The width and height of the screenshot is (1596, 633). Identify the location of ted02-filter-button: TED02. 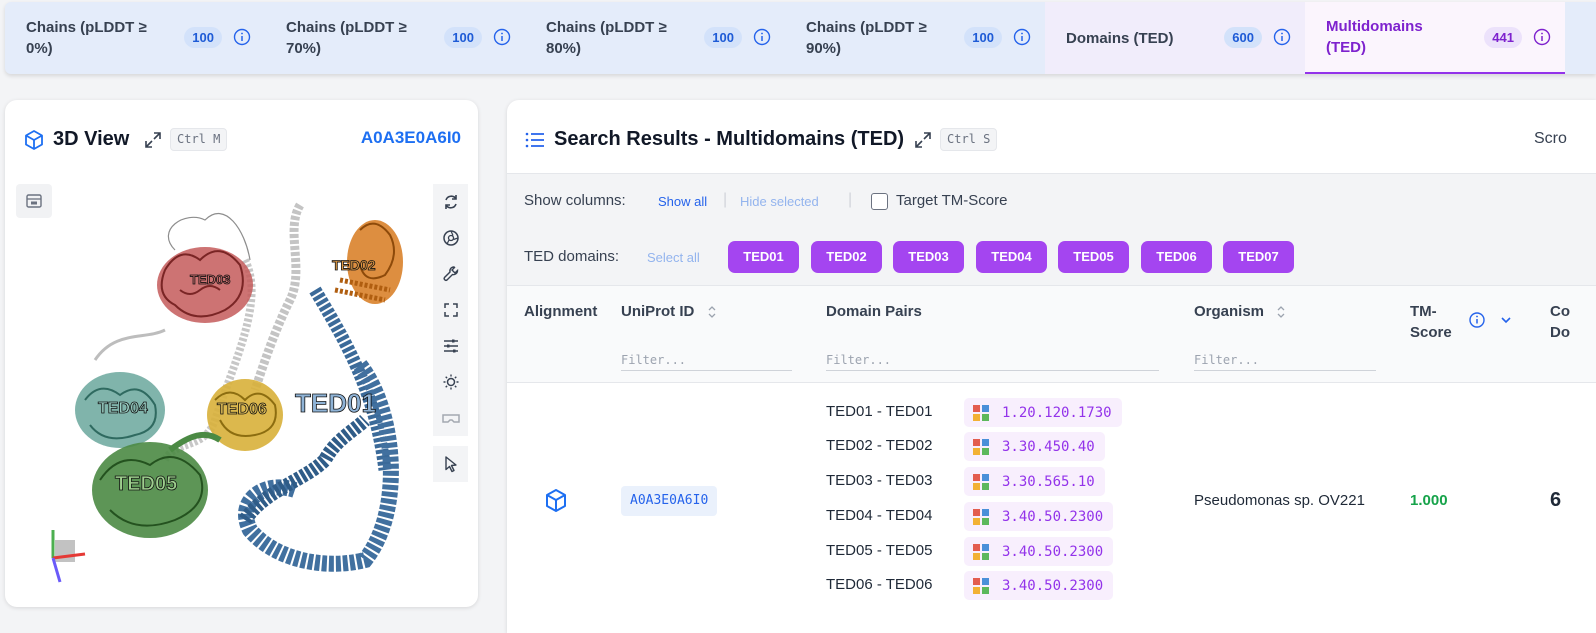
(846, 257).